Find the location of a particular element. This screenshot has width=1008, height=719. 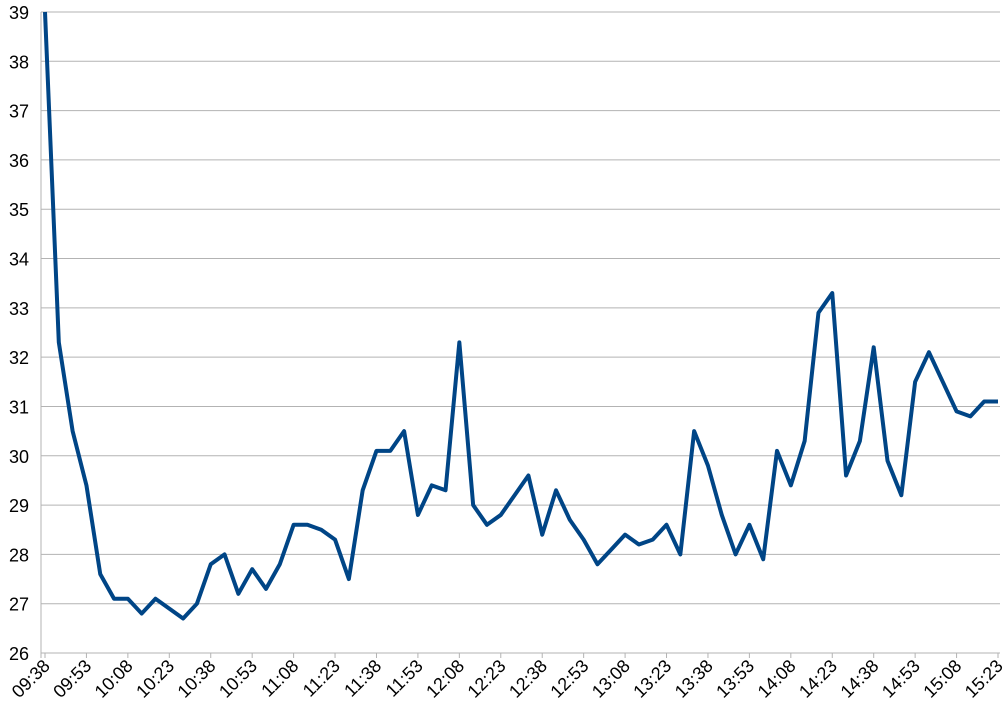

x-tick-label: 09:53 is located at coordinates (72, 679).